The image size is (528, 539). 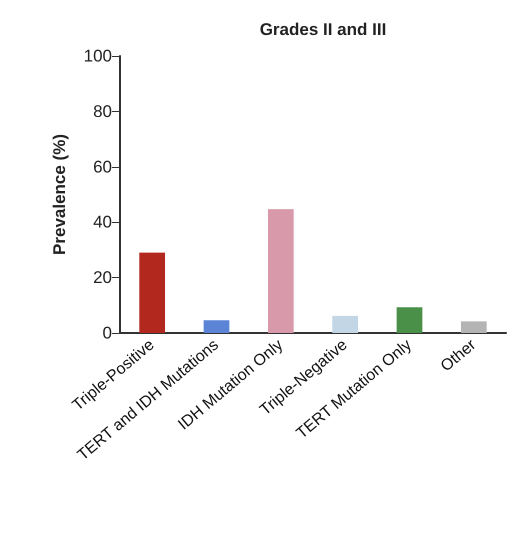 I want to click on y-tick-label: 40, so click(x=102, y=222).